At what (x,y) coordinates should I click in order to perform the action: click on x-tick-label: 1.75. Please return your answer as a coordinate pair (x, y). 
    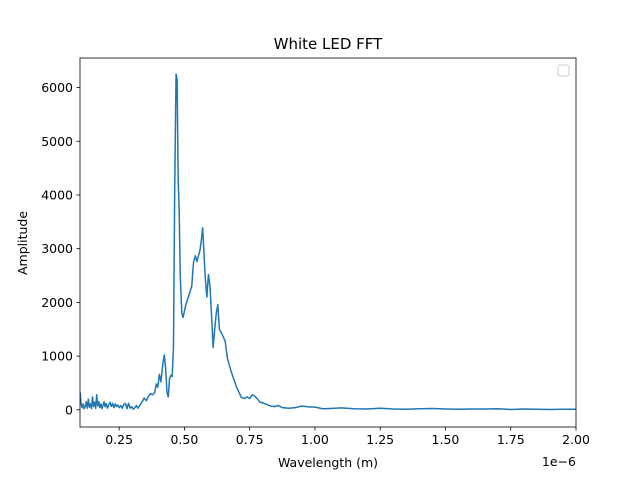
    Looking at the image, I should click on (511, 439).